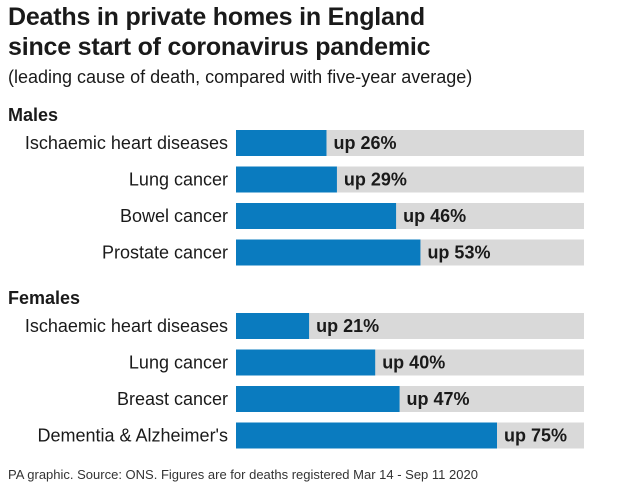  I want to click on chart-title-line-2: since start of coronavirus pandemic, so click(219, 47).